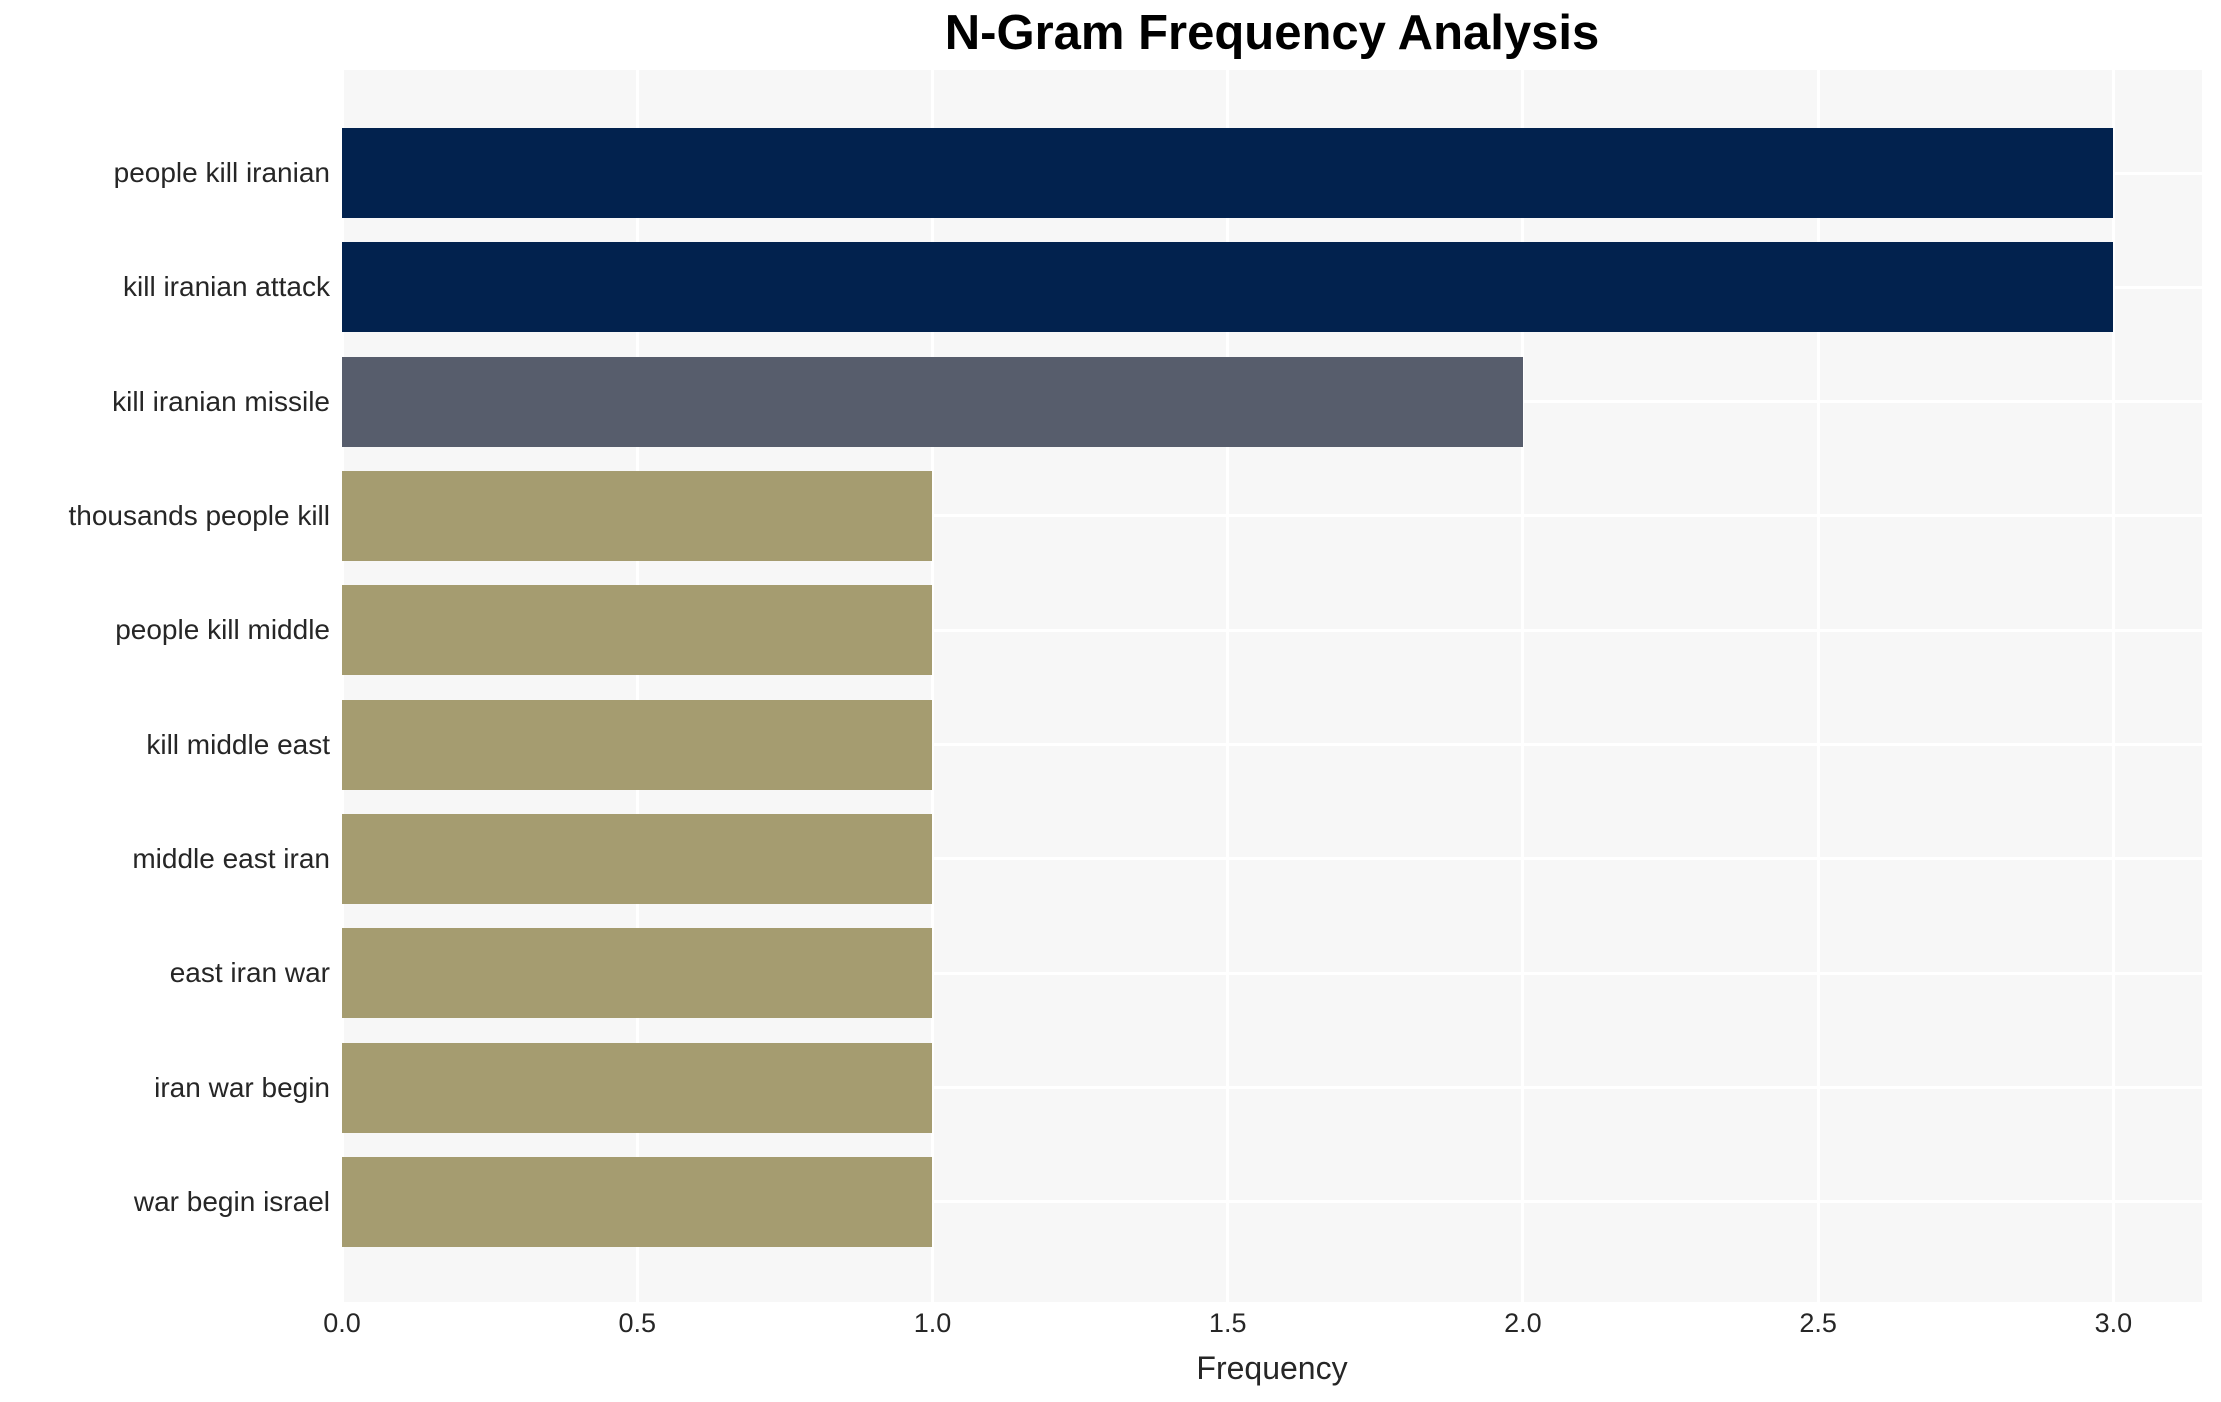  I want to click on bar-middle-east-iran, so click(637, 858).